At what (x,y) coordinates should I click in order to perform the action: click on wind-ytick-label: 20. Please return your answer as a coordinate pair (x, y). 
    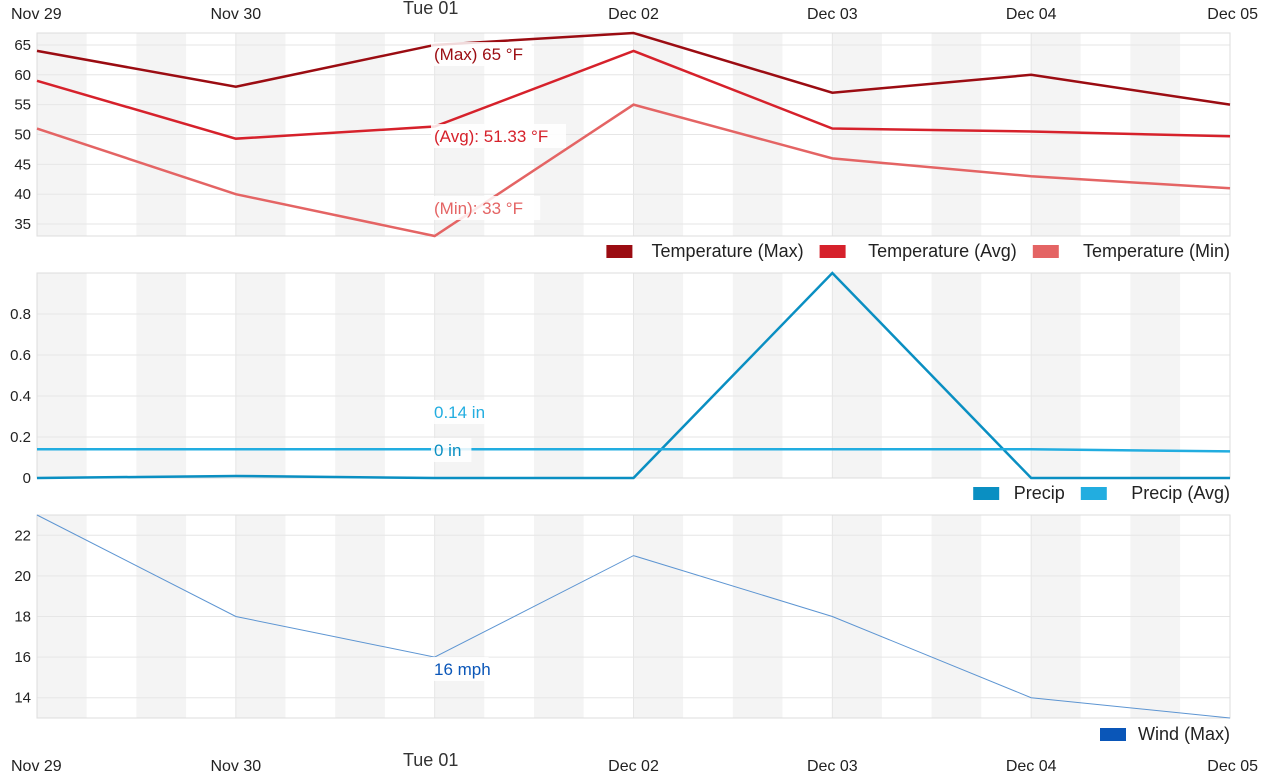
    Looking at the image, I should click on (22, 576).